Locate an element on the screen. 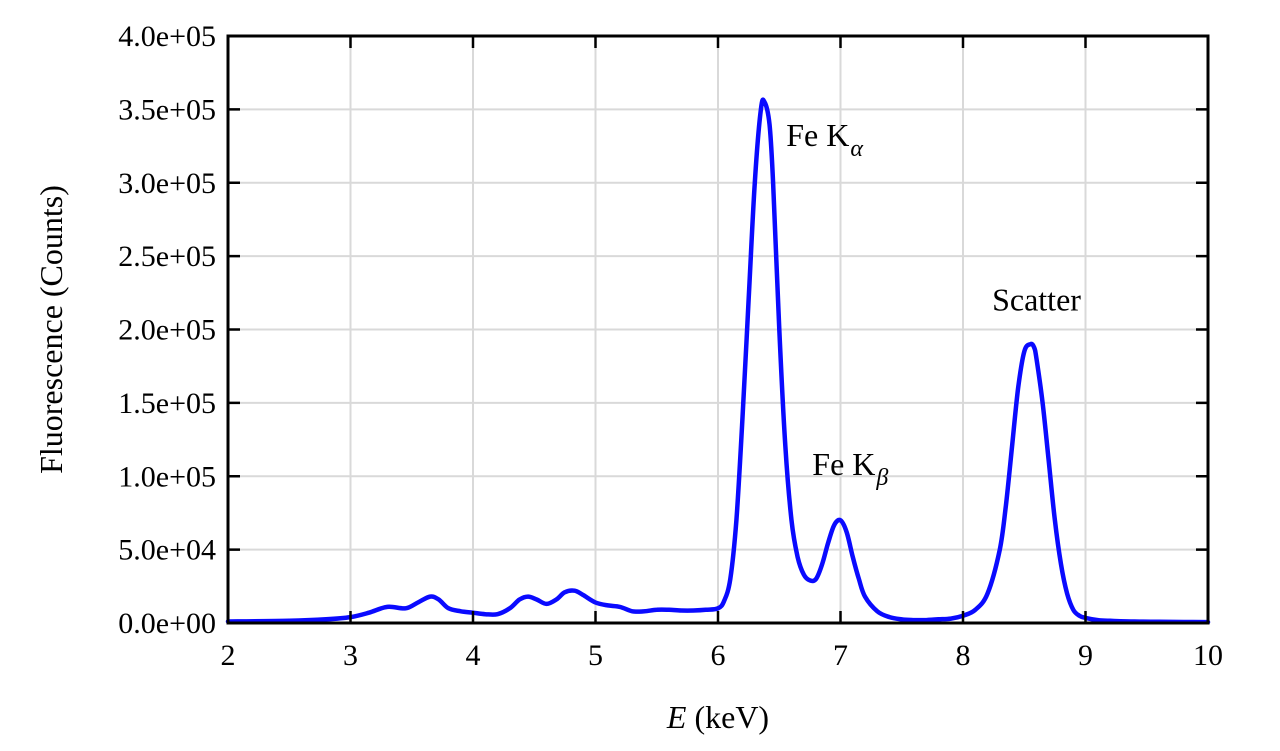 Image resolution: width=1280 pixels, height=751 pixels. x-axis-label: E (keV) is located at coordinates (717, 717).